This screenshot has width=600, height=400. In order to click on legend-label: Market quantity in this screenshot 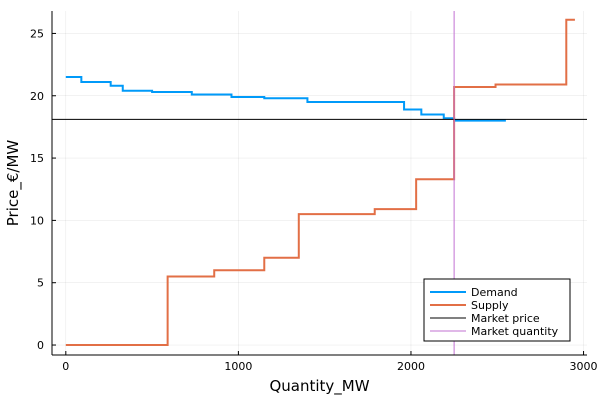, I will do `click(515, 331)`.